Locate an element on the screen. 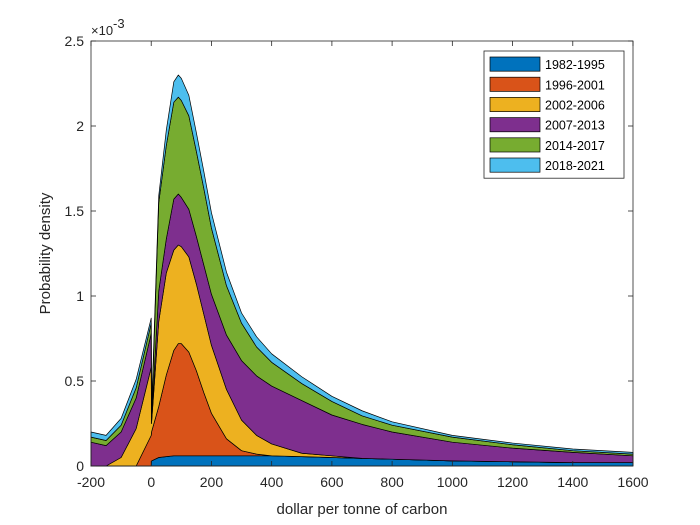 The image size is (700, 525). x-tick-label: 1400 is located at coordinates (572, 482).